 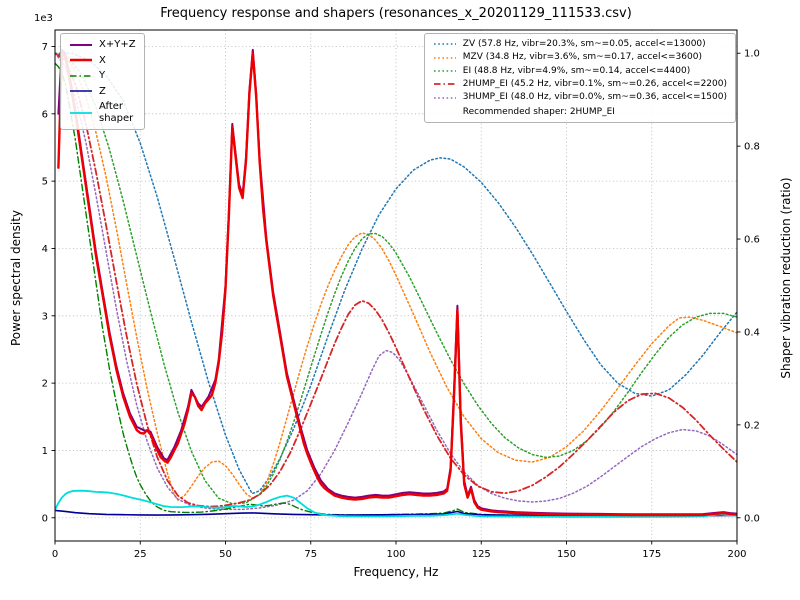 I want to click on legend-label: Z, so click(x=102, y=91).